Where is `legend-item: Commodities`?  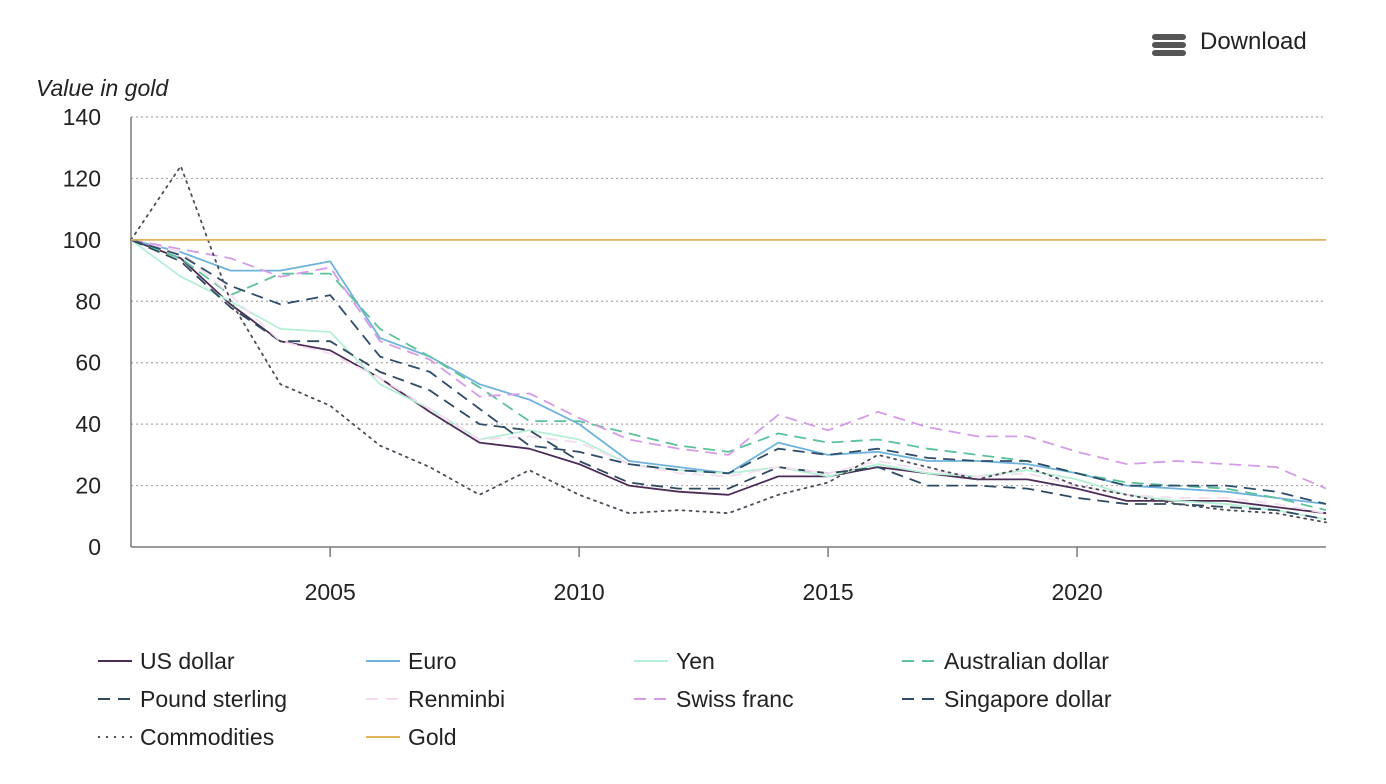 legend-item: Commodities is located at coordinates (186, 737).